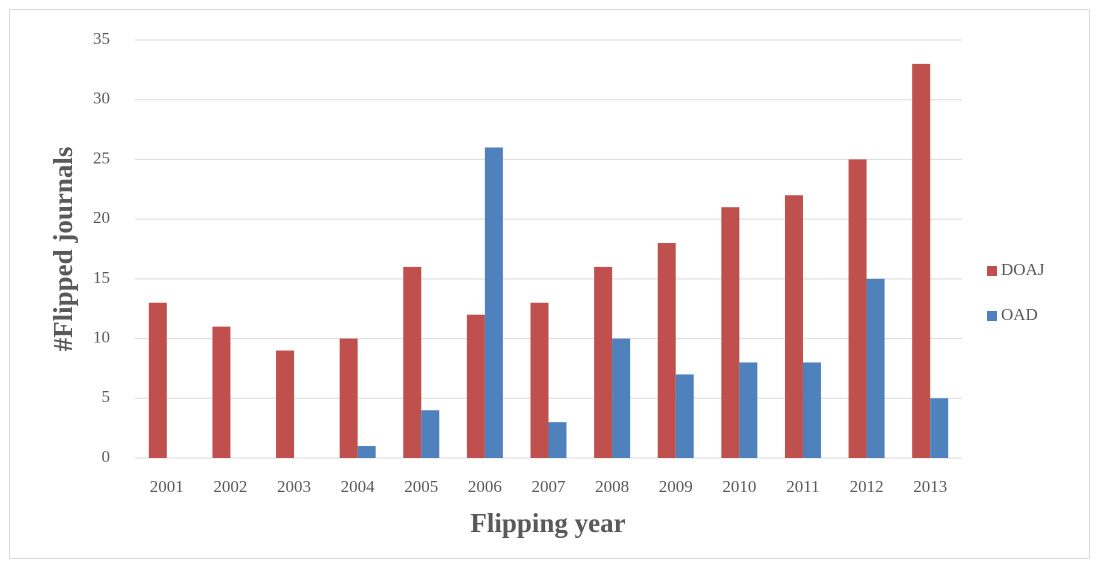 This screenshot has width=1099, height=568. What do you see at coordinates (167, 486) in the screenshot?
I see `x-tick-label: 2001` at bounding box center [167, 486].